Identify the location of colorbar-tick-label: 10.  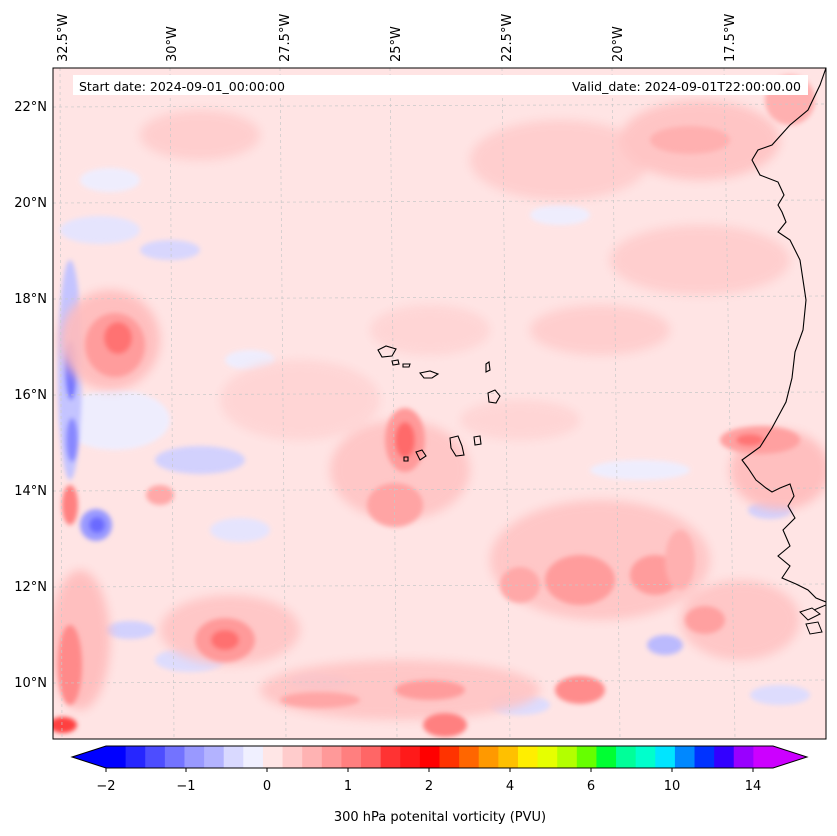
(672, 786).